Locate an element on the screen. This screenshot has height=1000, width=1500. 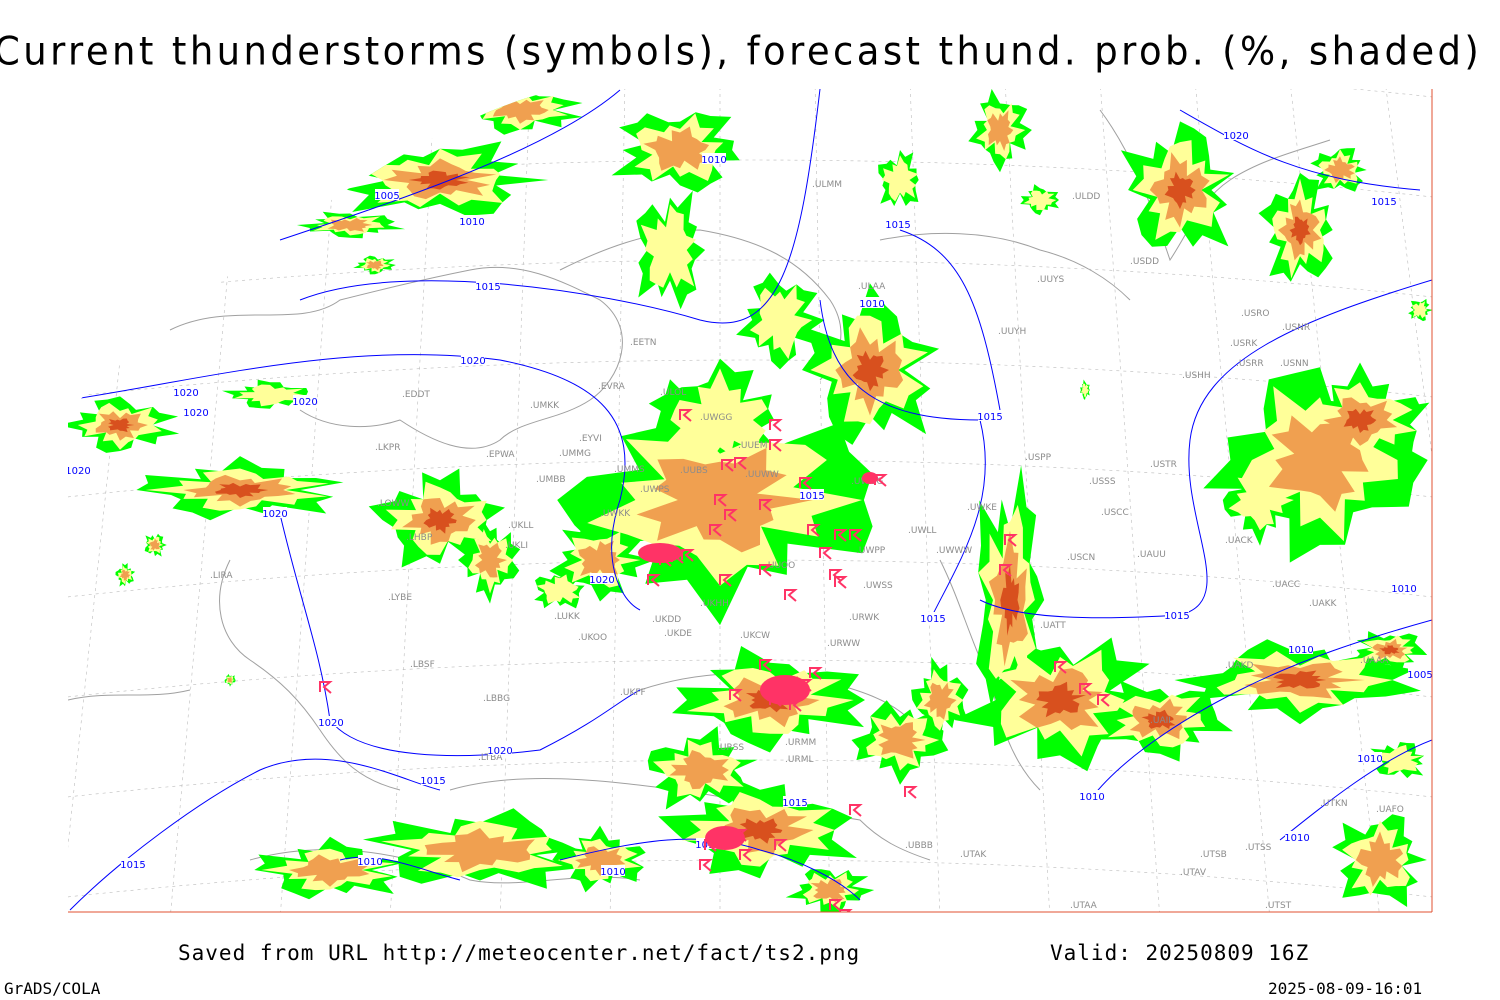
station-label: .UTAA is located at coordinates (1084, 906).